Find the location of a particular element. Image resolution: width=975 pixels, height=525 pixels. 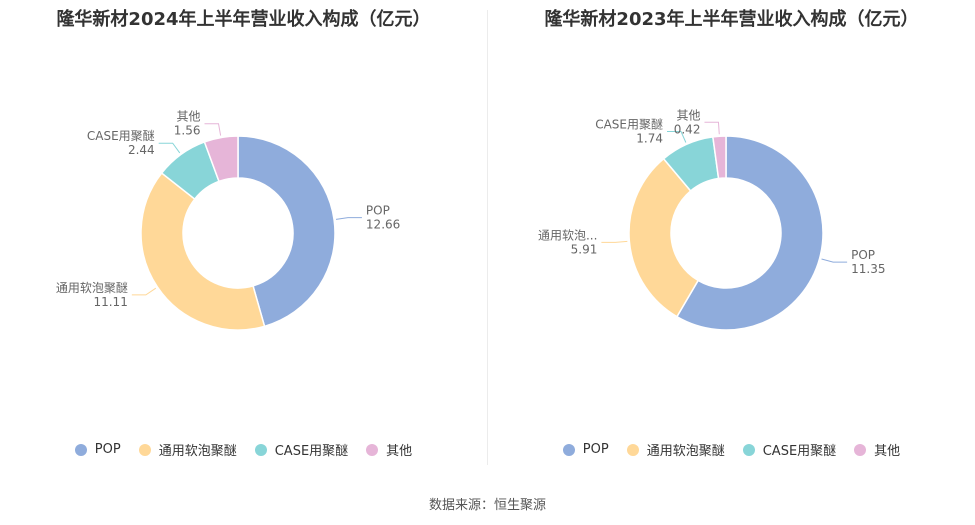

legend-2024: POP 通用软泡聚醚 CASE用聚醚 其他 is located at coordinates (243, 449).